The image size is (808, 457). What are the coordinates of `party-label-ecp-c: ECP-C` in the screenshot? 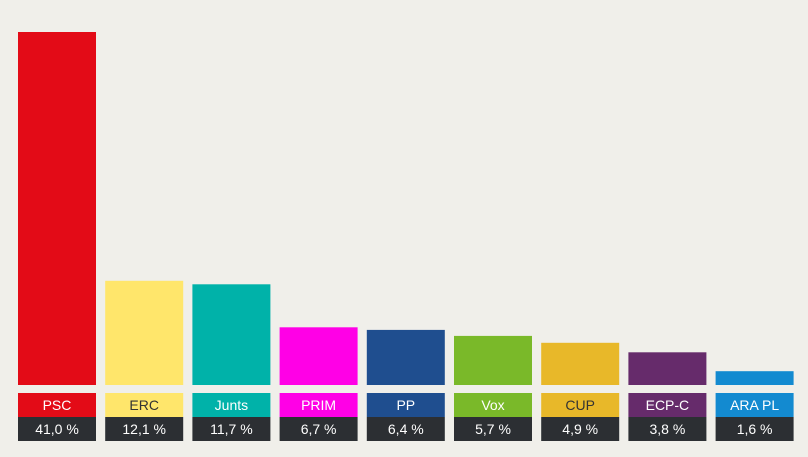 It's located at (668, 405).